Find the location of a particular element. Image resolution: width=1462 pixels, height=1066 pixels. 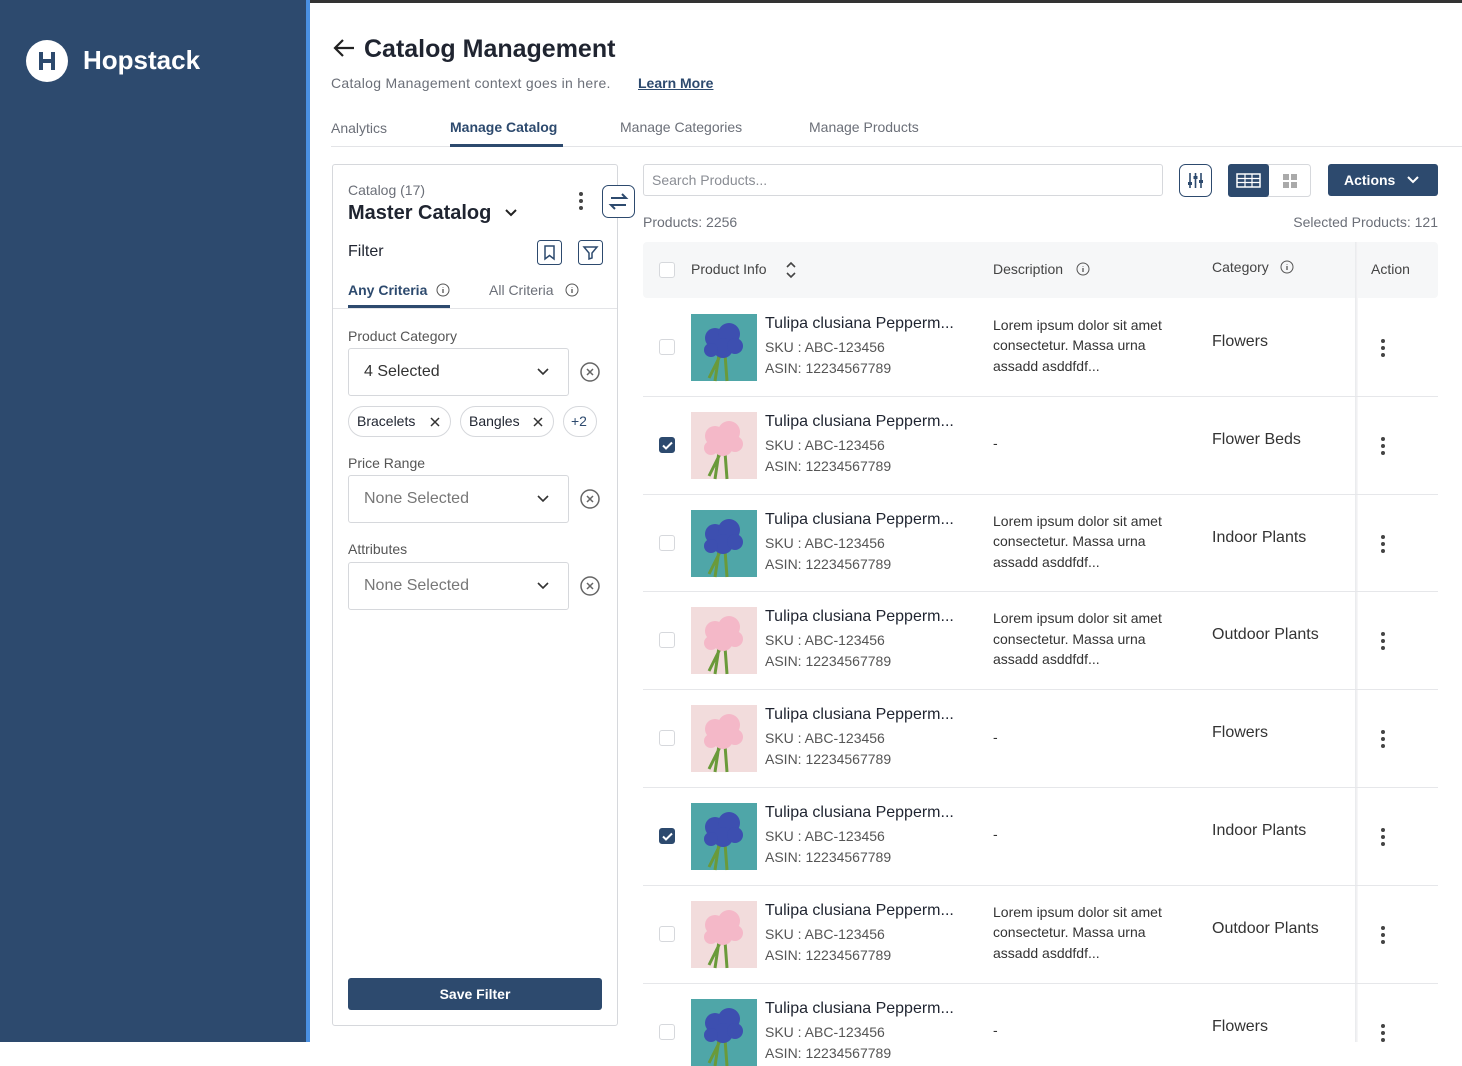

select-all-checkbox is located at coordinates (667, 270).